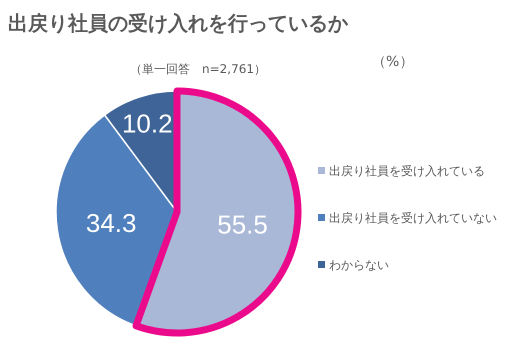  I want to click on legend-label: 出戻り社員を受け入れていない, so click(413, 218).